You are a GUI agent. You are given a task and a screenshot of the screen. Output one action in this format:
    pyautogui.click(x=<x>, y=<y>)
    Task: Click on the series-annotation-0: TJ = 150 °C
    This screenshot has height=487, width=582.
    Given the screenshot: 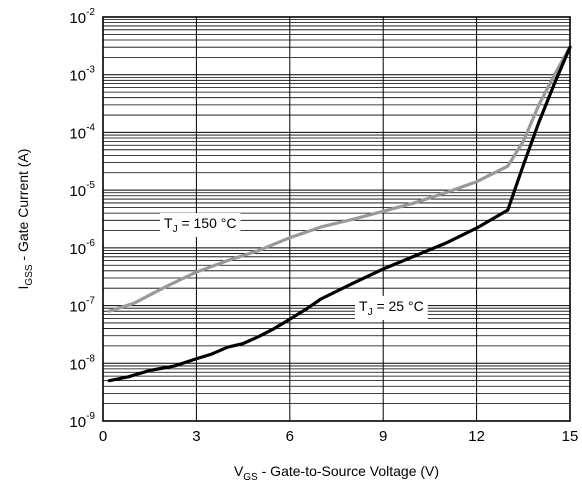 What is the action you would take?
    pyautogui.click(x=200, y=225)
    